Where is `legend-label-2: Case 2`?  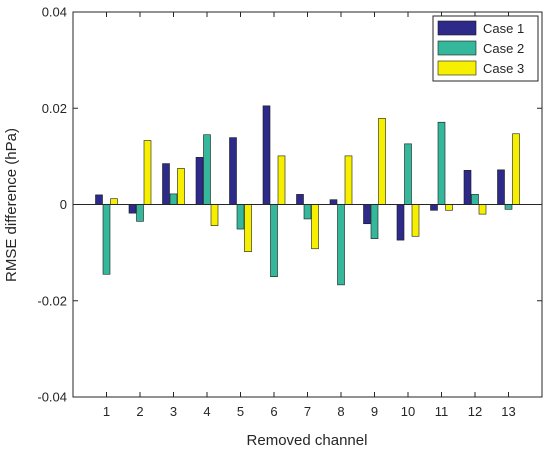 legend-label-2: Case 2 is located at coordinates (503, 48).